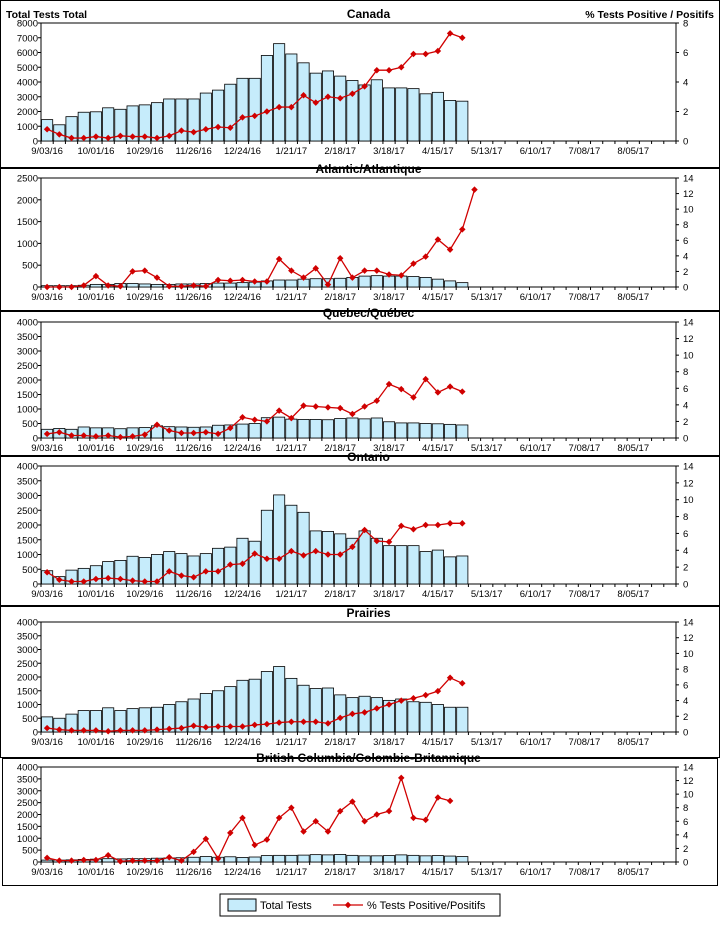  What do you see at coordinates (194, 742) in the screenshot?
I see `x-tick-label: 11/26/16` at bounding box center [194, 742].